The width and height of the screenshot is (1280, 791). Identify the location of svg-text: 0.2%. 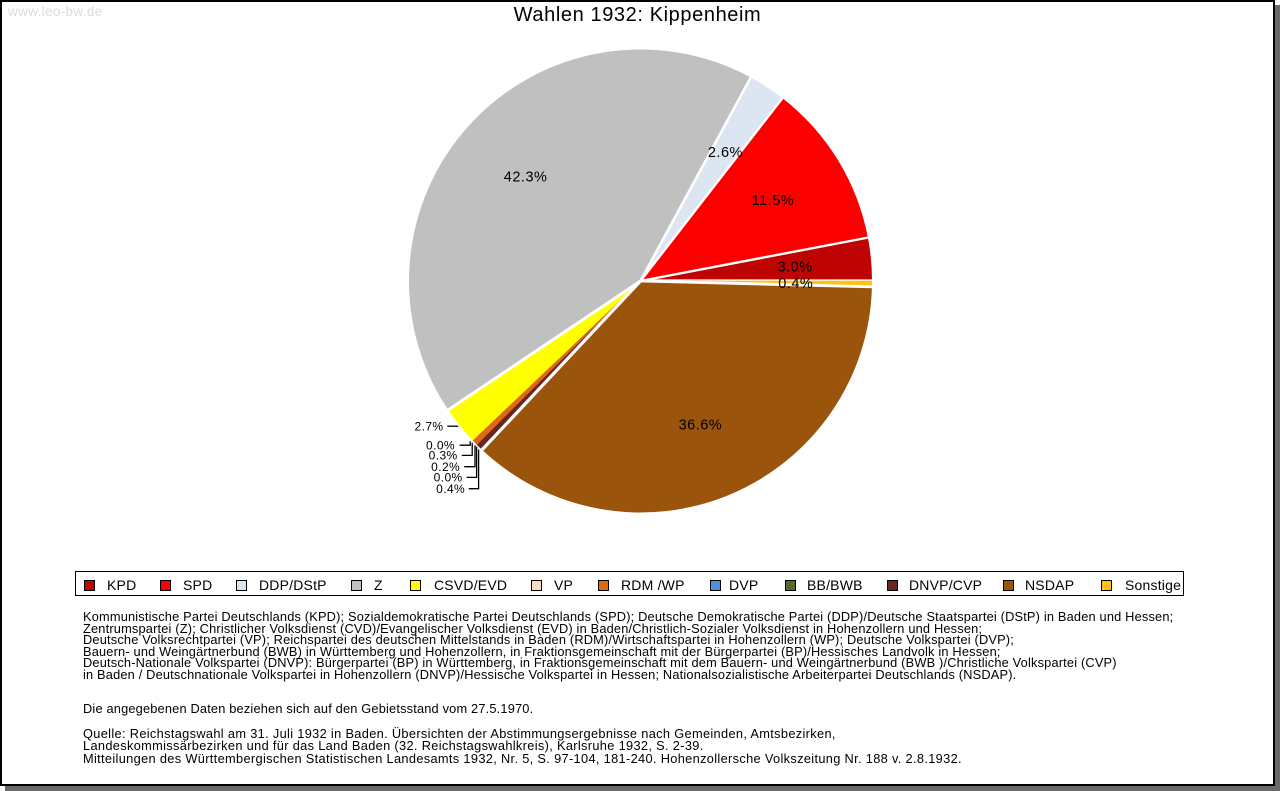
(445, 467).